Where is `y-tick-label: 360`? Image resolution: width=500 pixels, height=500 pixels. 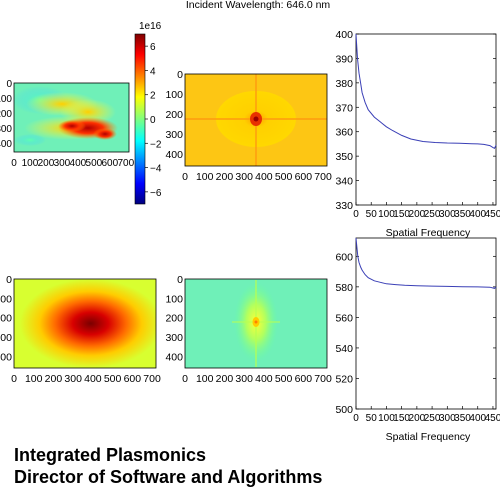
y-tick-label: 360 is located at coordinates (344, 133).